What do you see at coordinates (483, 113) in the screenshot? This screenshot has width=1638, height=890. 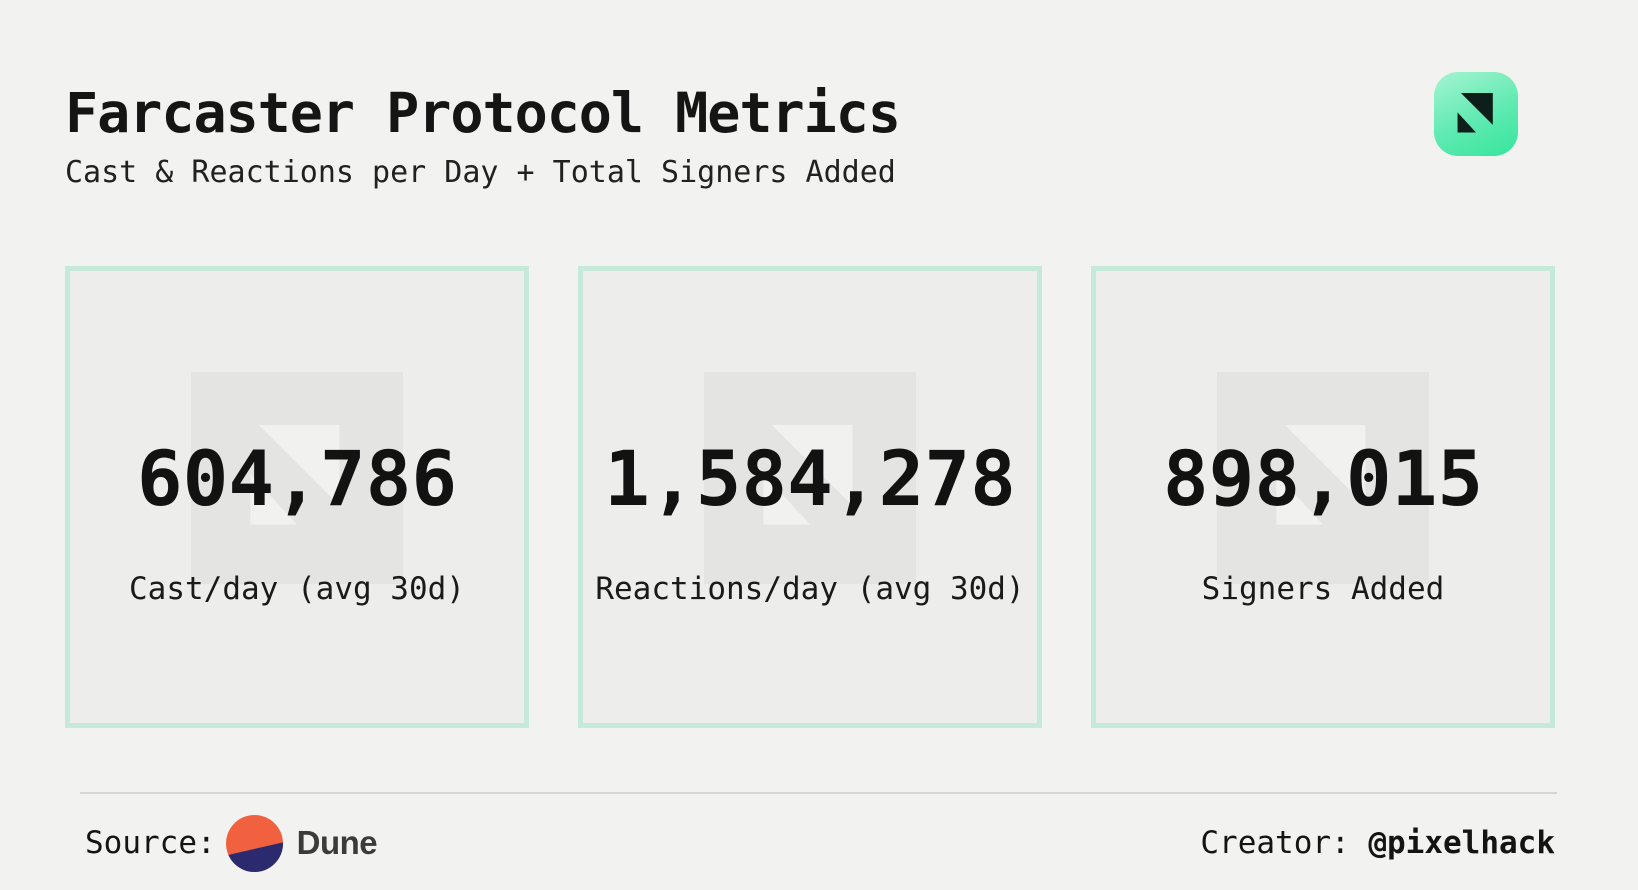 I see `page-title: Farcaster Protocol Metrics` at bounding box center [483, 113].